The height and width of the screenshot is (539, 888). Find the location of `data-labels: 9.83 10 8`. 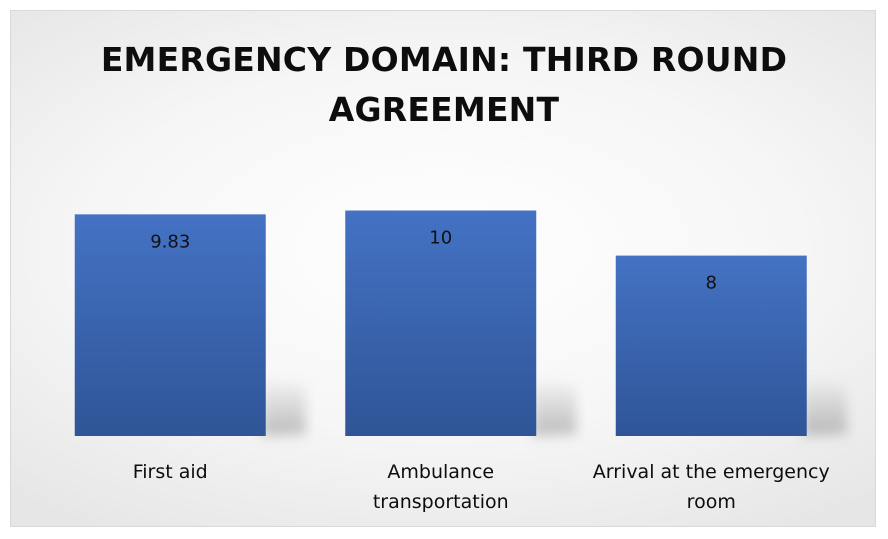

data-labels: 9.83 10 8 is located at coordinates (433, 261).